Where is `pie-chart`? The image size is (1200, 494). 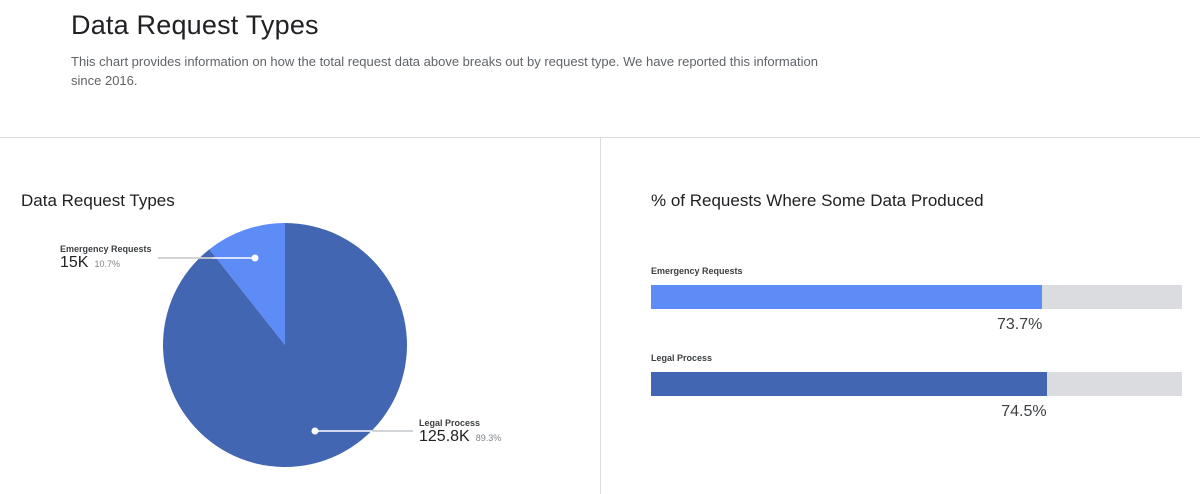
pie-chart is located at coordinates (285, 345).